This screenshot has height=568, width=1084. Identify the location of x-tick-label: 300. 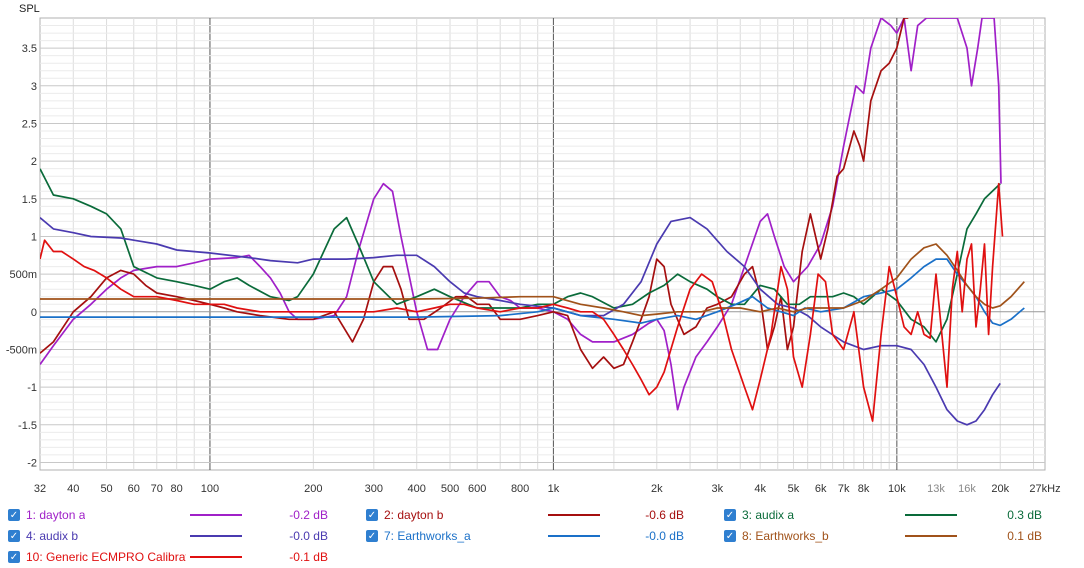
(374, 489).